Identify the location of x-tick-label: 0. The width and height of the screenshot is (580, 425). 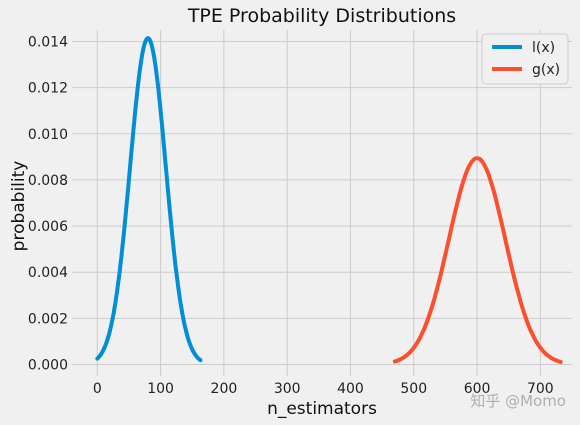
(97, 389).